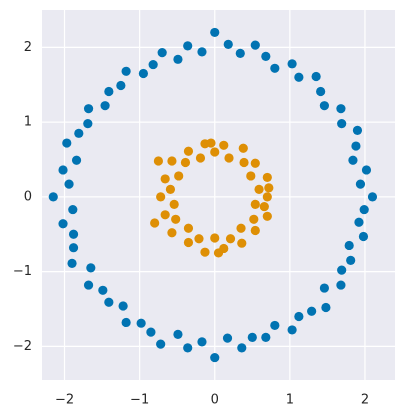 The image size is (405, 420). What do you see at coordinates (22, 346) in the screenshot?
I see `y-tick-label: −2` at bounding box center [22, 346].